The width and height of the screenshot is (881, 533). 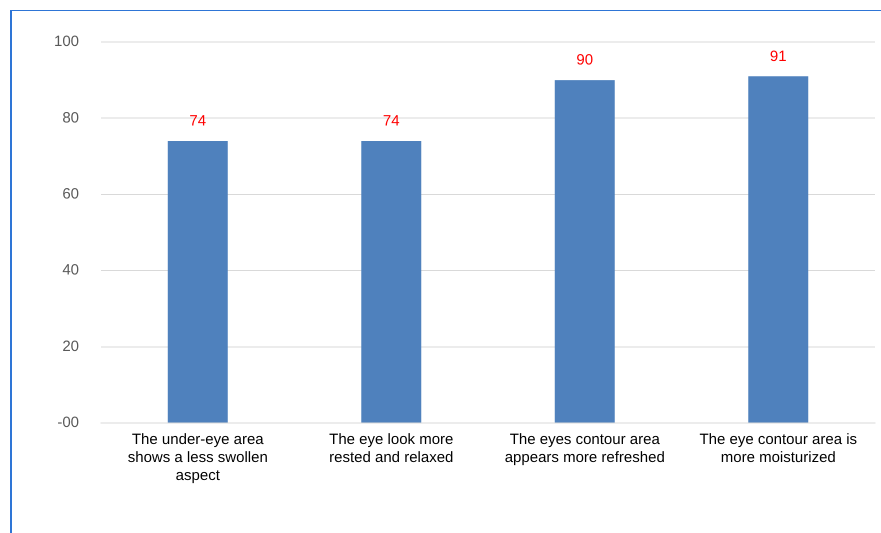 What do you see at coordinates (391, 448) in the screenshot?
I see `x-tick-label: The eye look more rested and relaxed` at bounding box center [391, 448].